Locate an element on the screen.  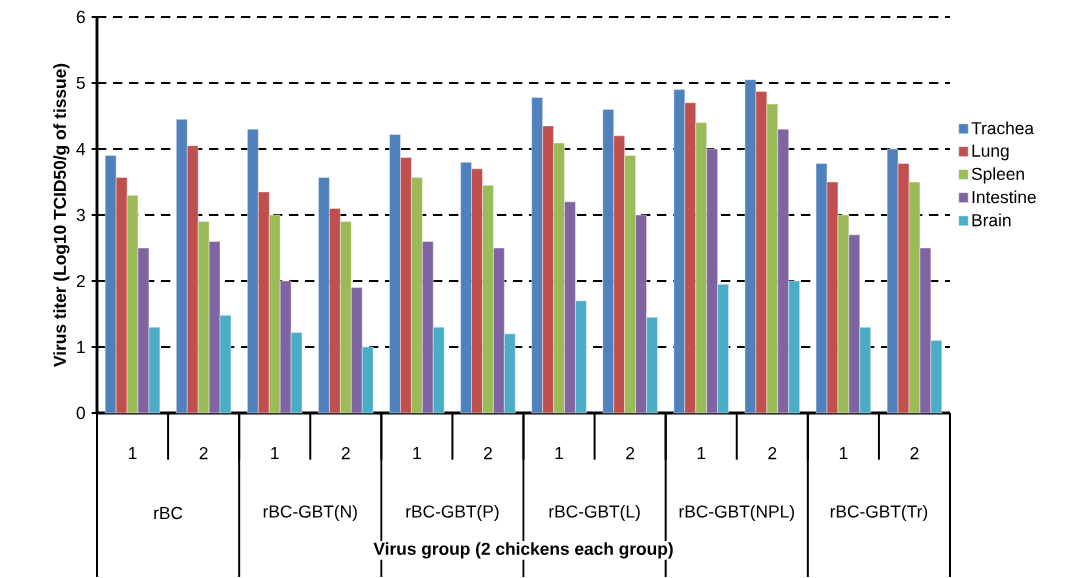
legend-label: Spleen is located at coordinates (997, 175).